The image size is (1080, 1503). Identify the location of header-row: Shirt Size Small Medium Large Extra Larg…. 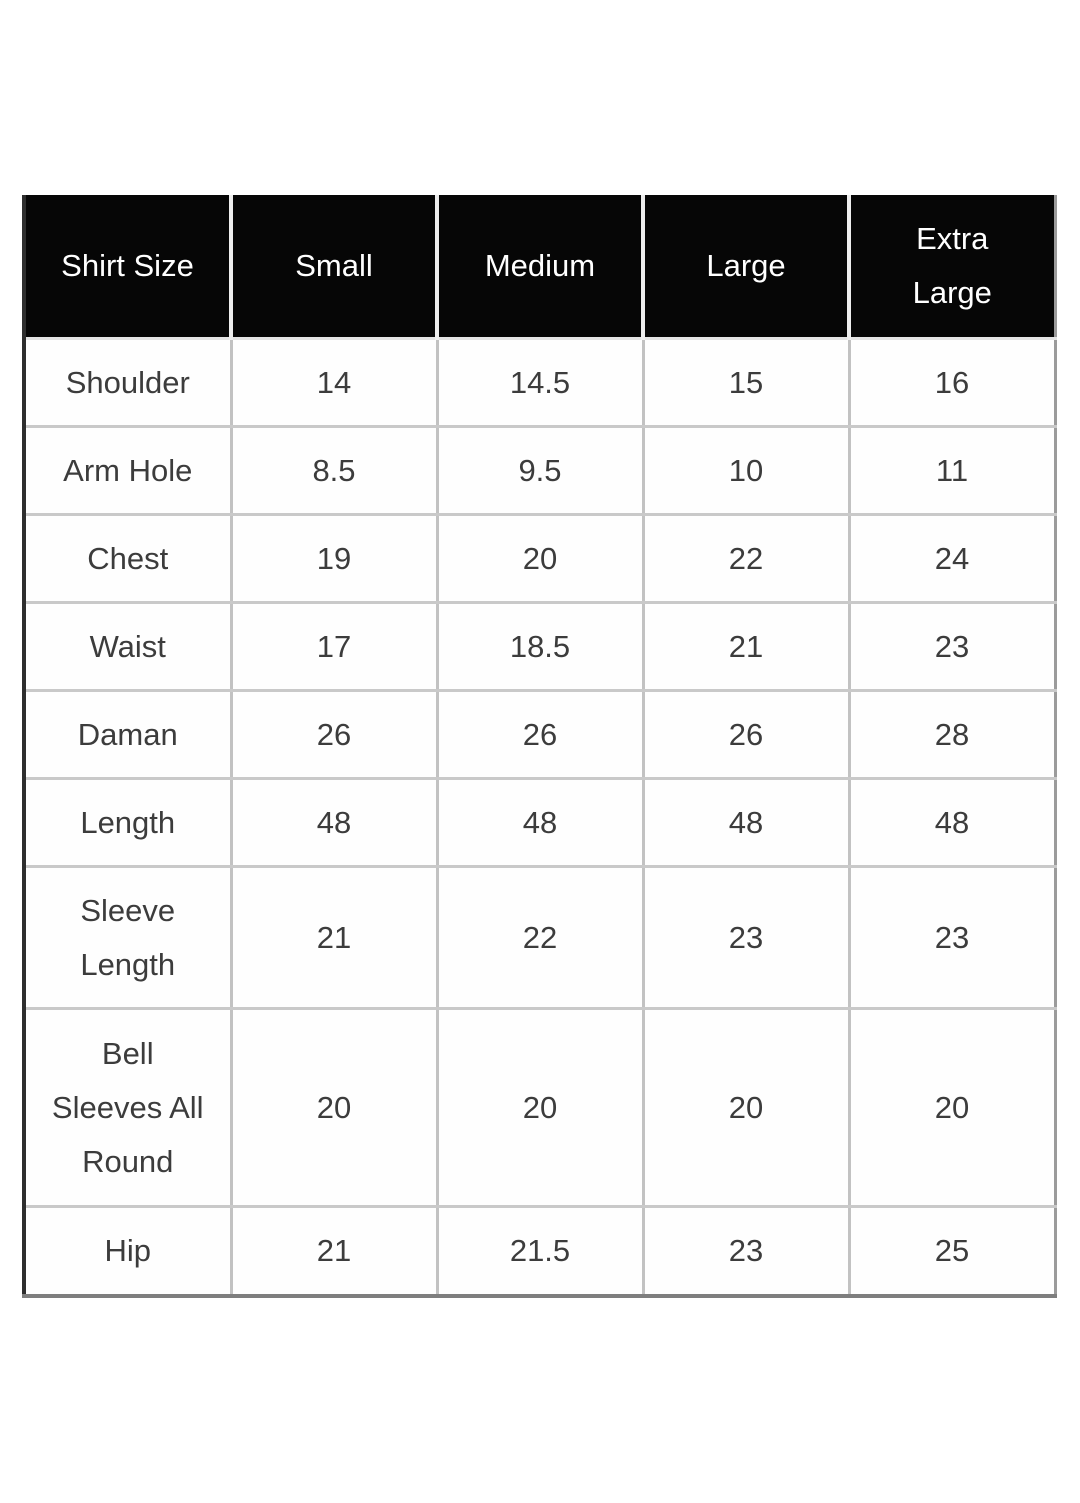
(539, 267).